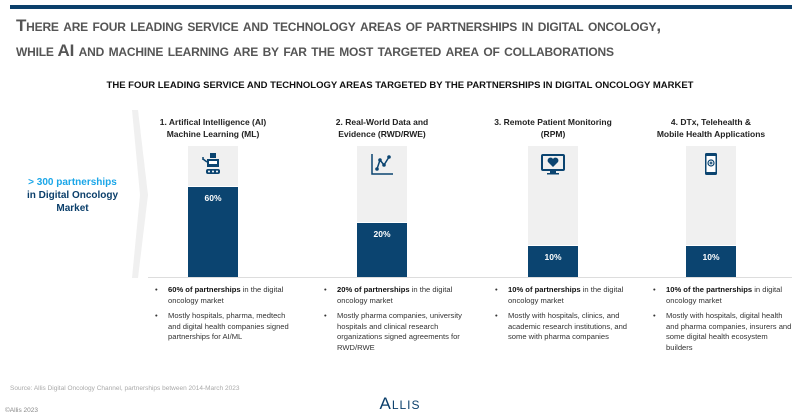 The width and height of the screenshot is (800, 420). Describe the element at coordinates (382, 211) in the screenshot. I see `bar-track: 20%` at that location.